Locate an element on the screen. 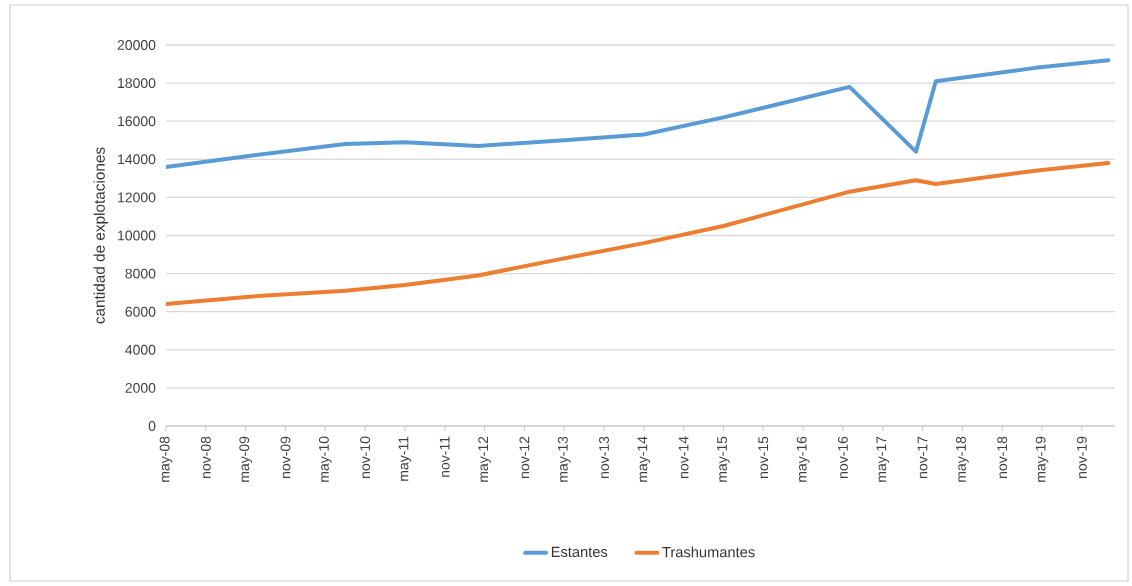 The height and width of the screenshot is (586, 1132). y-tick-label: 16000 is located at coordinates (137, 121).